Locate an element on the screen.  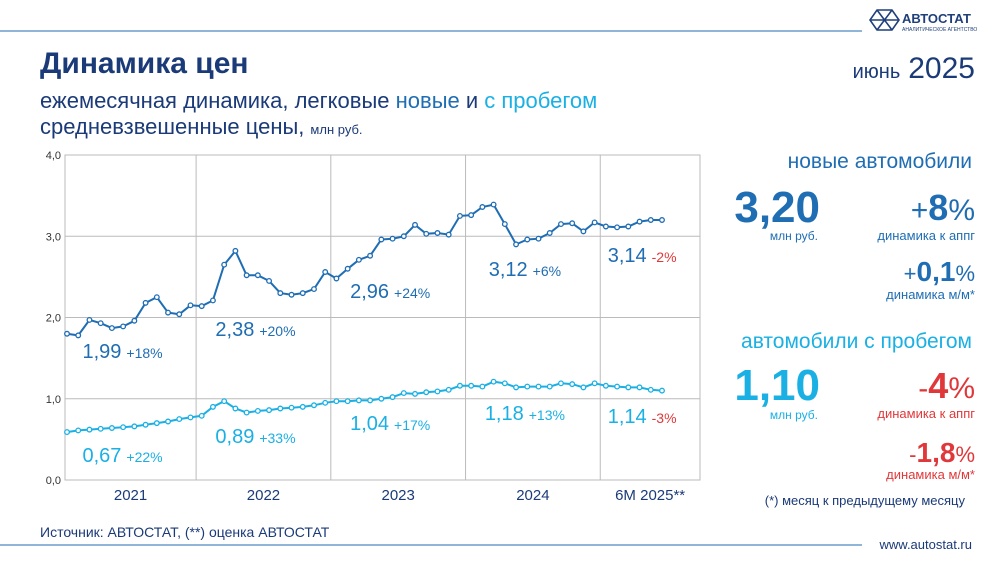
panel-heading: автомобили с пробегом is located at coordinates (856, 341).